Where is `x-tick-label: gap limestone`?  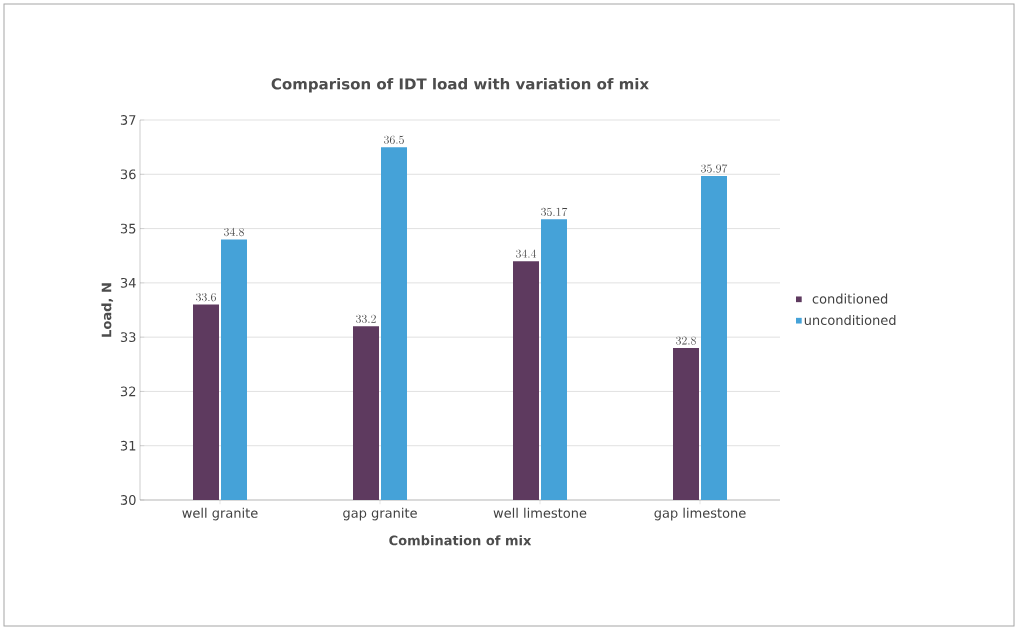 x-tick-label: gap limestone is located at coordinates (700, 514).